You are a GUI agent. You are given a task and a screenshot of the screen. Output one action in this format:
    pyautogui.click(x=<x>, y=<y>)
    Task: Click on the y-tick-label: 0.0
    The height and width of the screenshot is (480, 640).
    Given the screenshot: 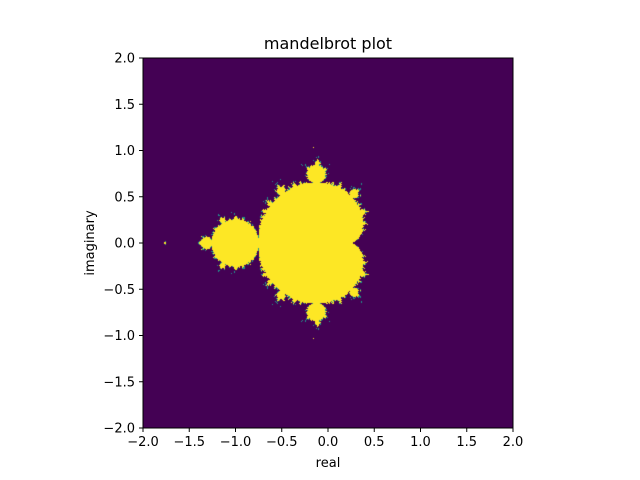 What is the action you would take?
    pyautogui.click(x=124, y=244)
    